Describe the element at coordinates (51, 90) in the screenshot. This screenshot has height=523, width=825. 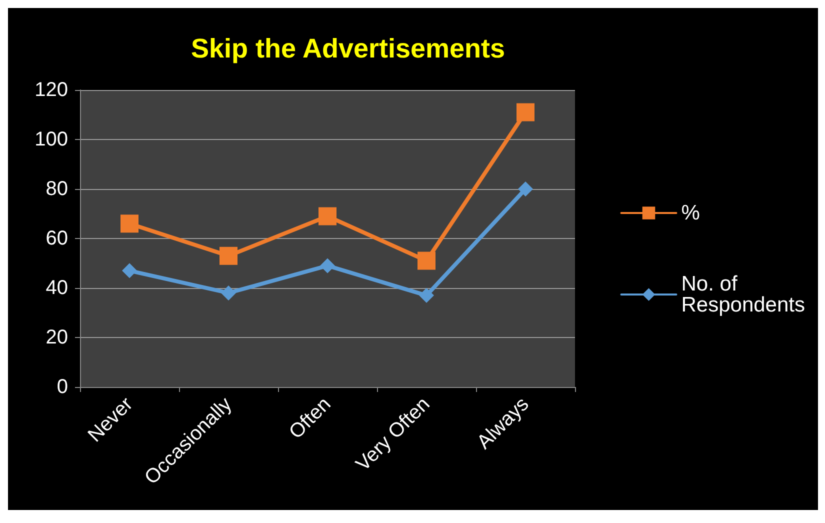
I see `y-tick-label: 120` at that location.